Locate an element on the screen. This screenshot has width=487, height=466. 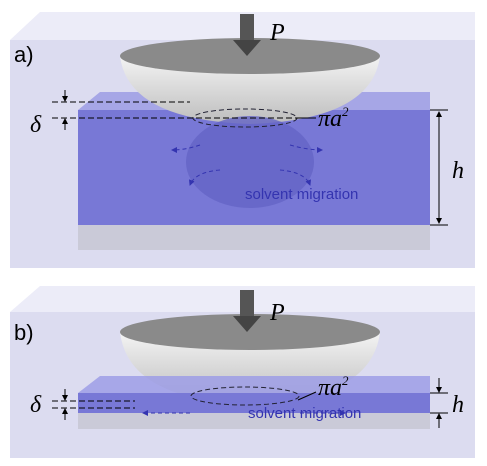
contact-ellipse is located at coordinates (245, 396).